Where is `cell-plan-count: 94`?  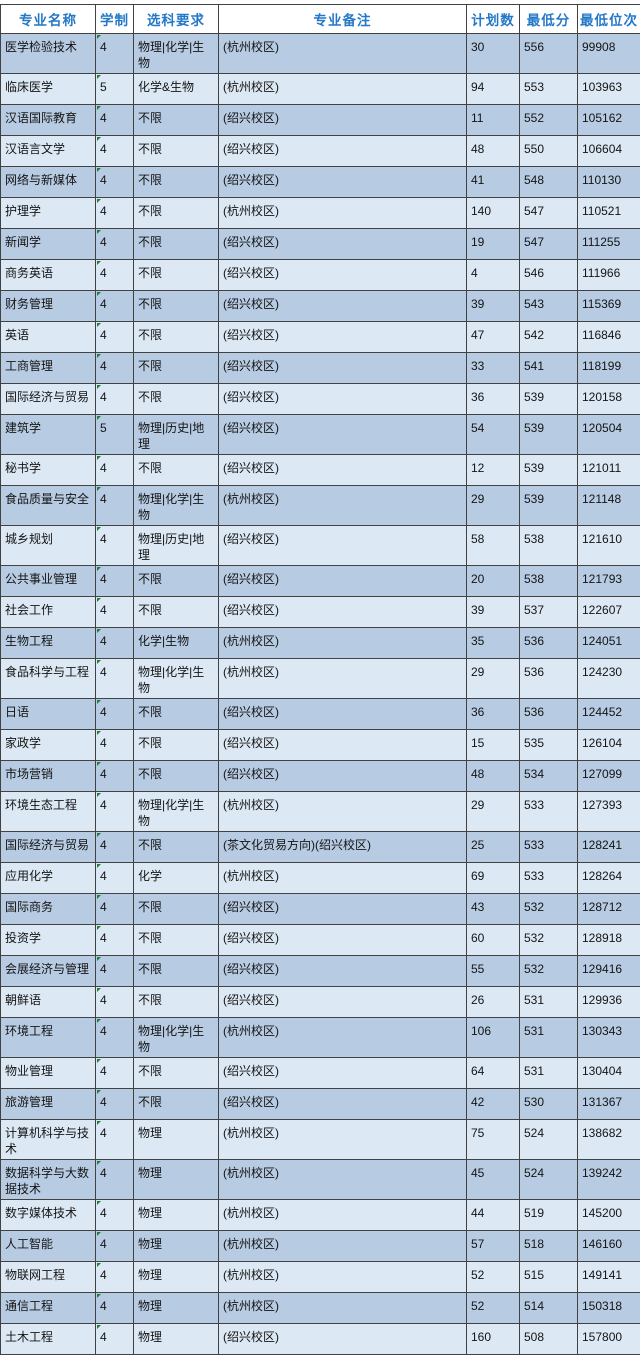 cell-plan-count: 94 is located at coordinates (493, 89).